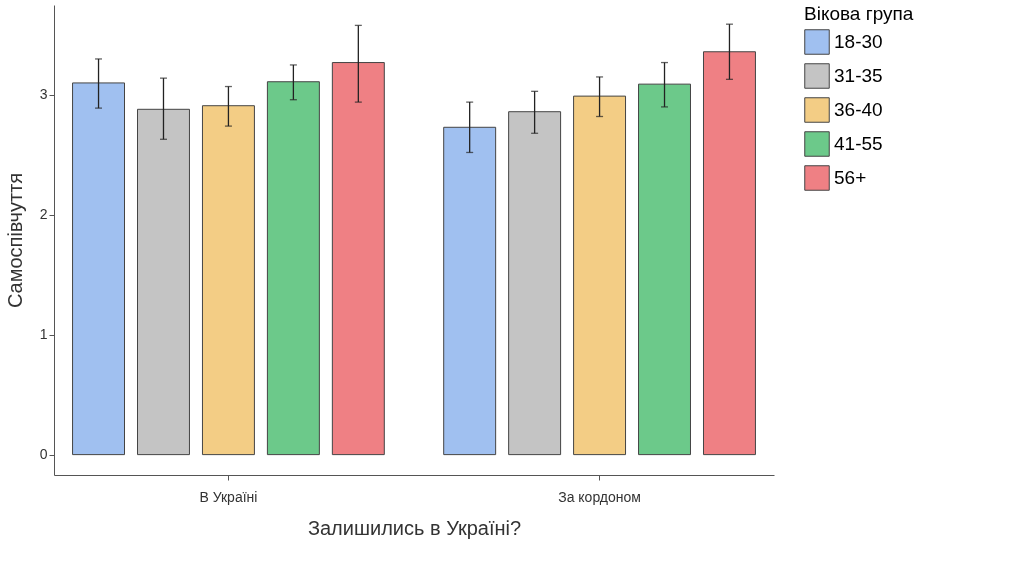  What do you see at coordinates (599, 496) in the screenshot?
I see `x-tick-label: За кордоном` at bounding box center [599, 496].